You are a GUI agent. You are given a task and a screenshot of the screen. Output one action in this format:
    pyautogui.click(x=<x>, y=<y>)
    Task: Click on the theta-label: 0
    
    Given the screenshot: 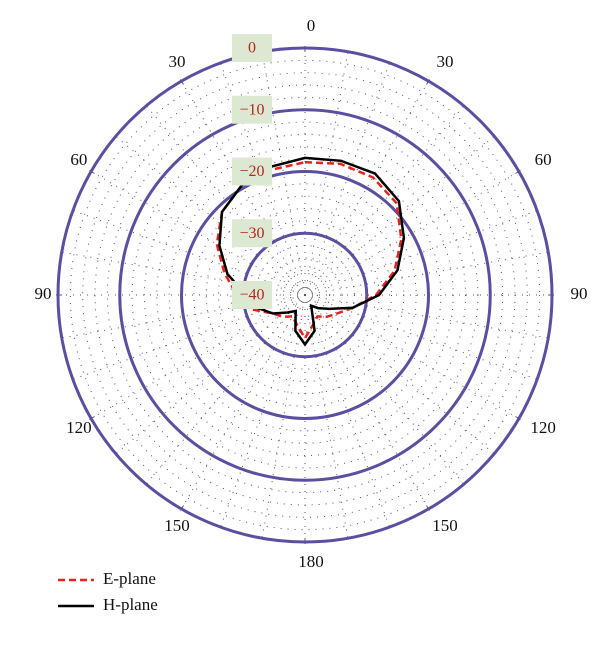 What is the action you would take?
    pyautogui.click(x=311, y=25)
    